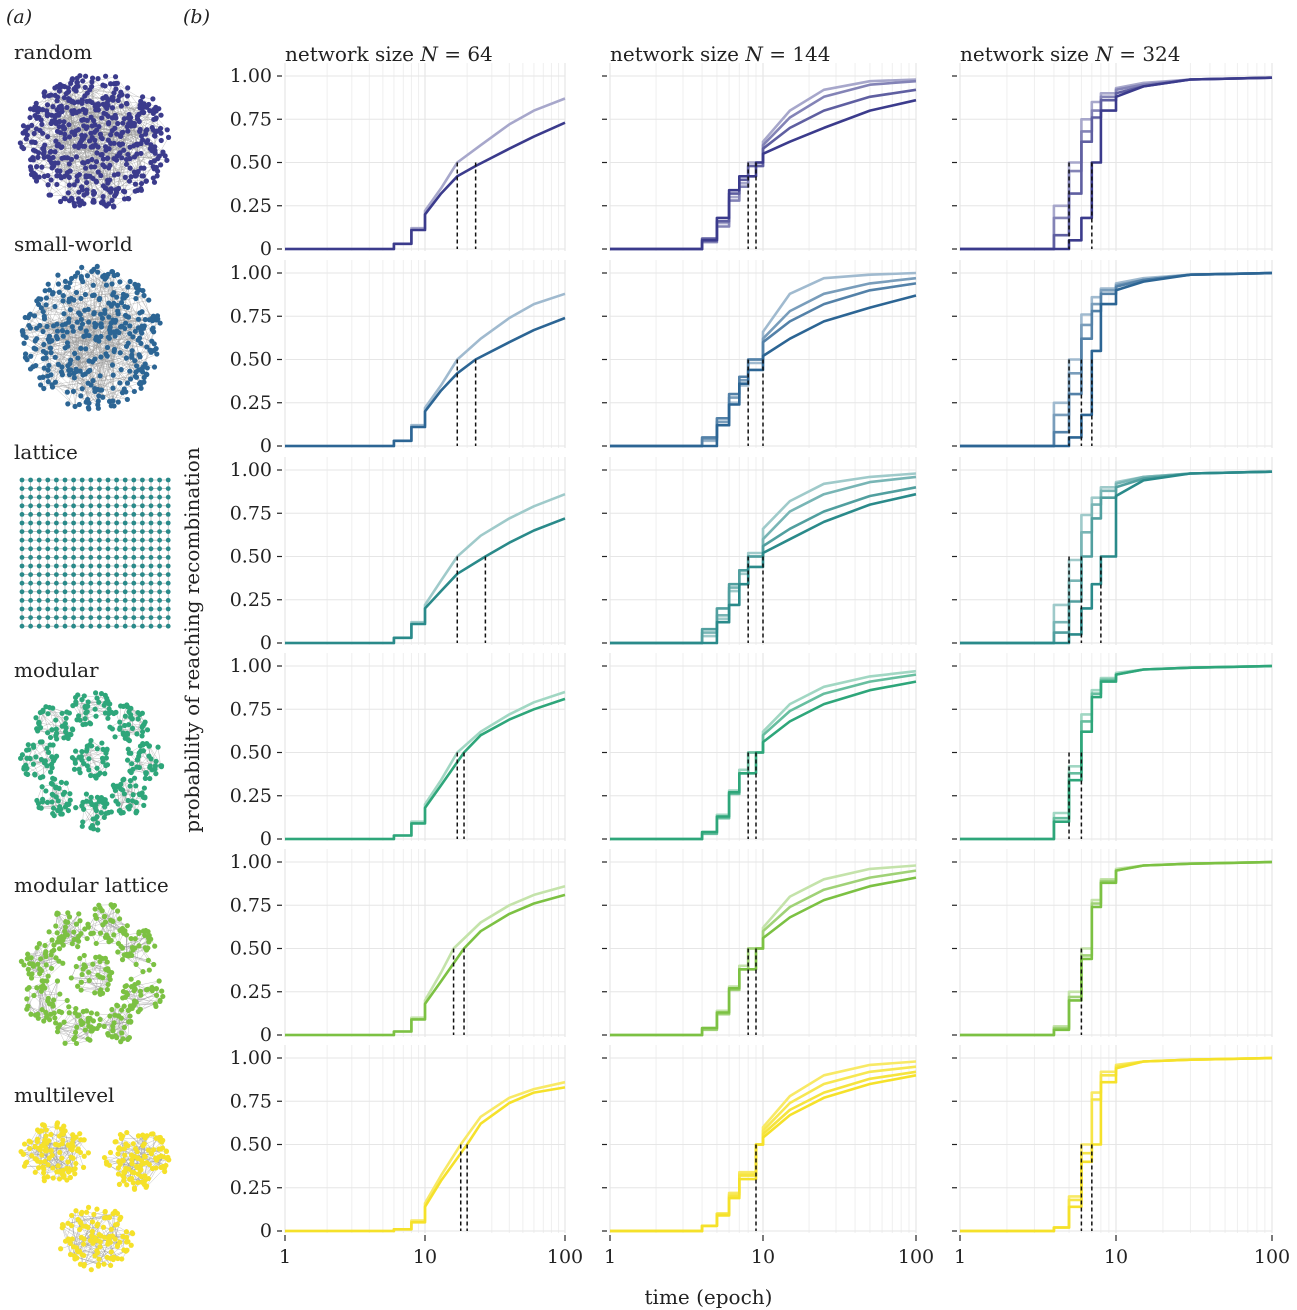  I want to click on panel-random-n324, so click(1112, 157).